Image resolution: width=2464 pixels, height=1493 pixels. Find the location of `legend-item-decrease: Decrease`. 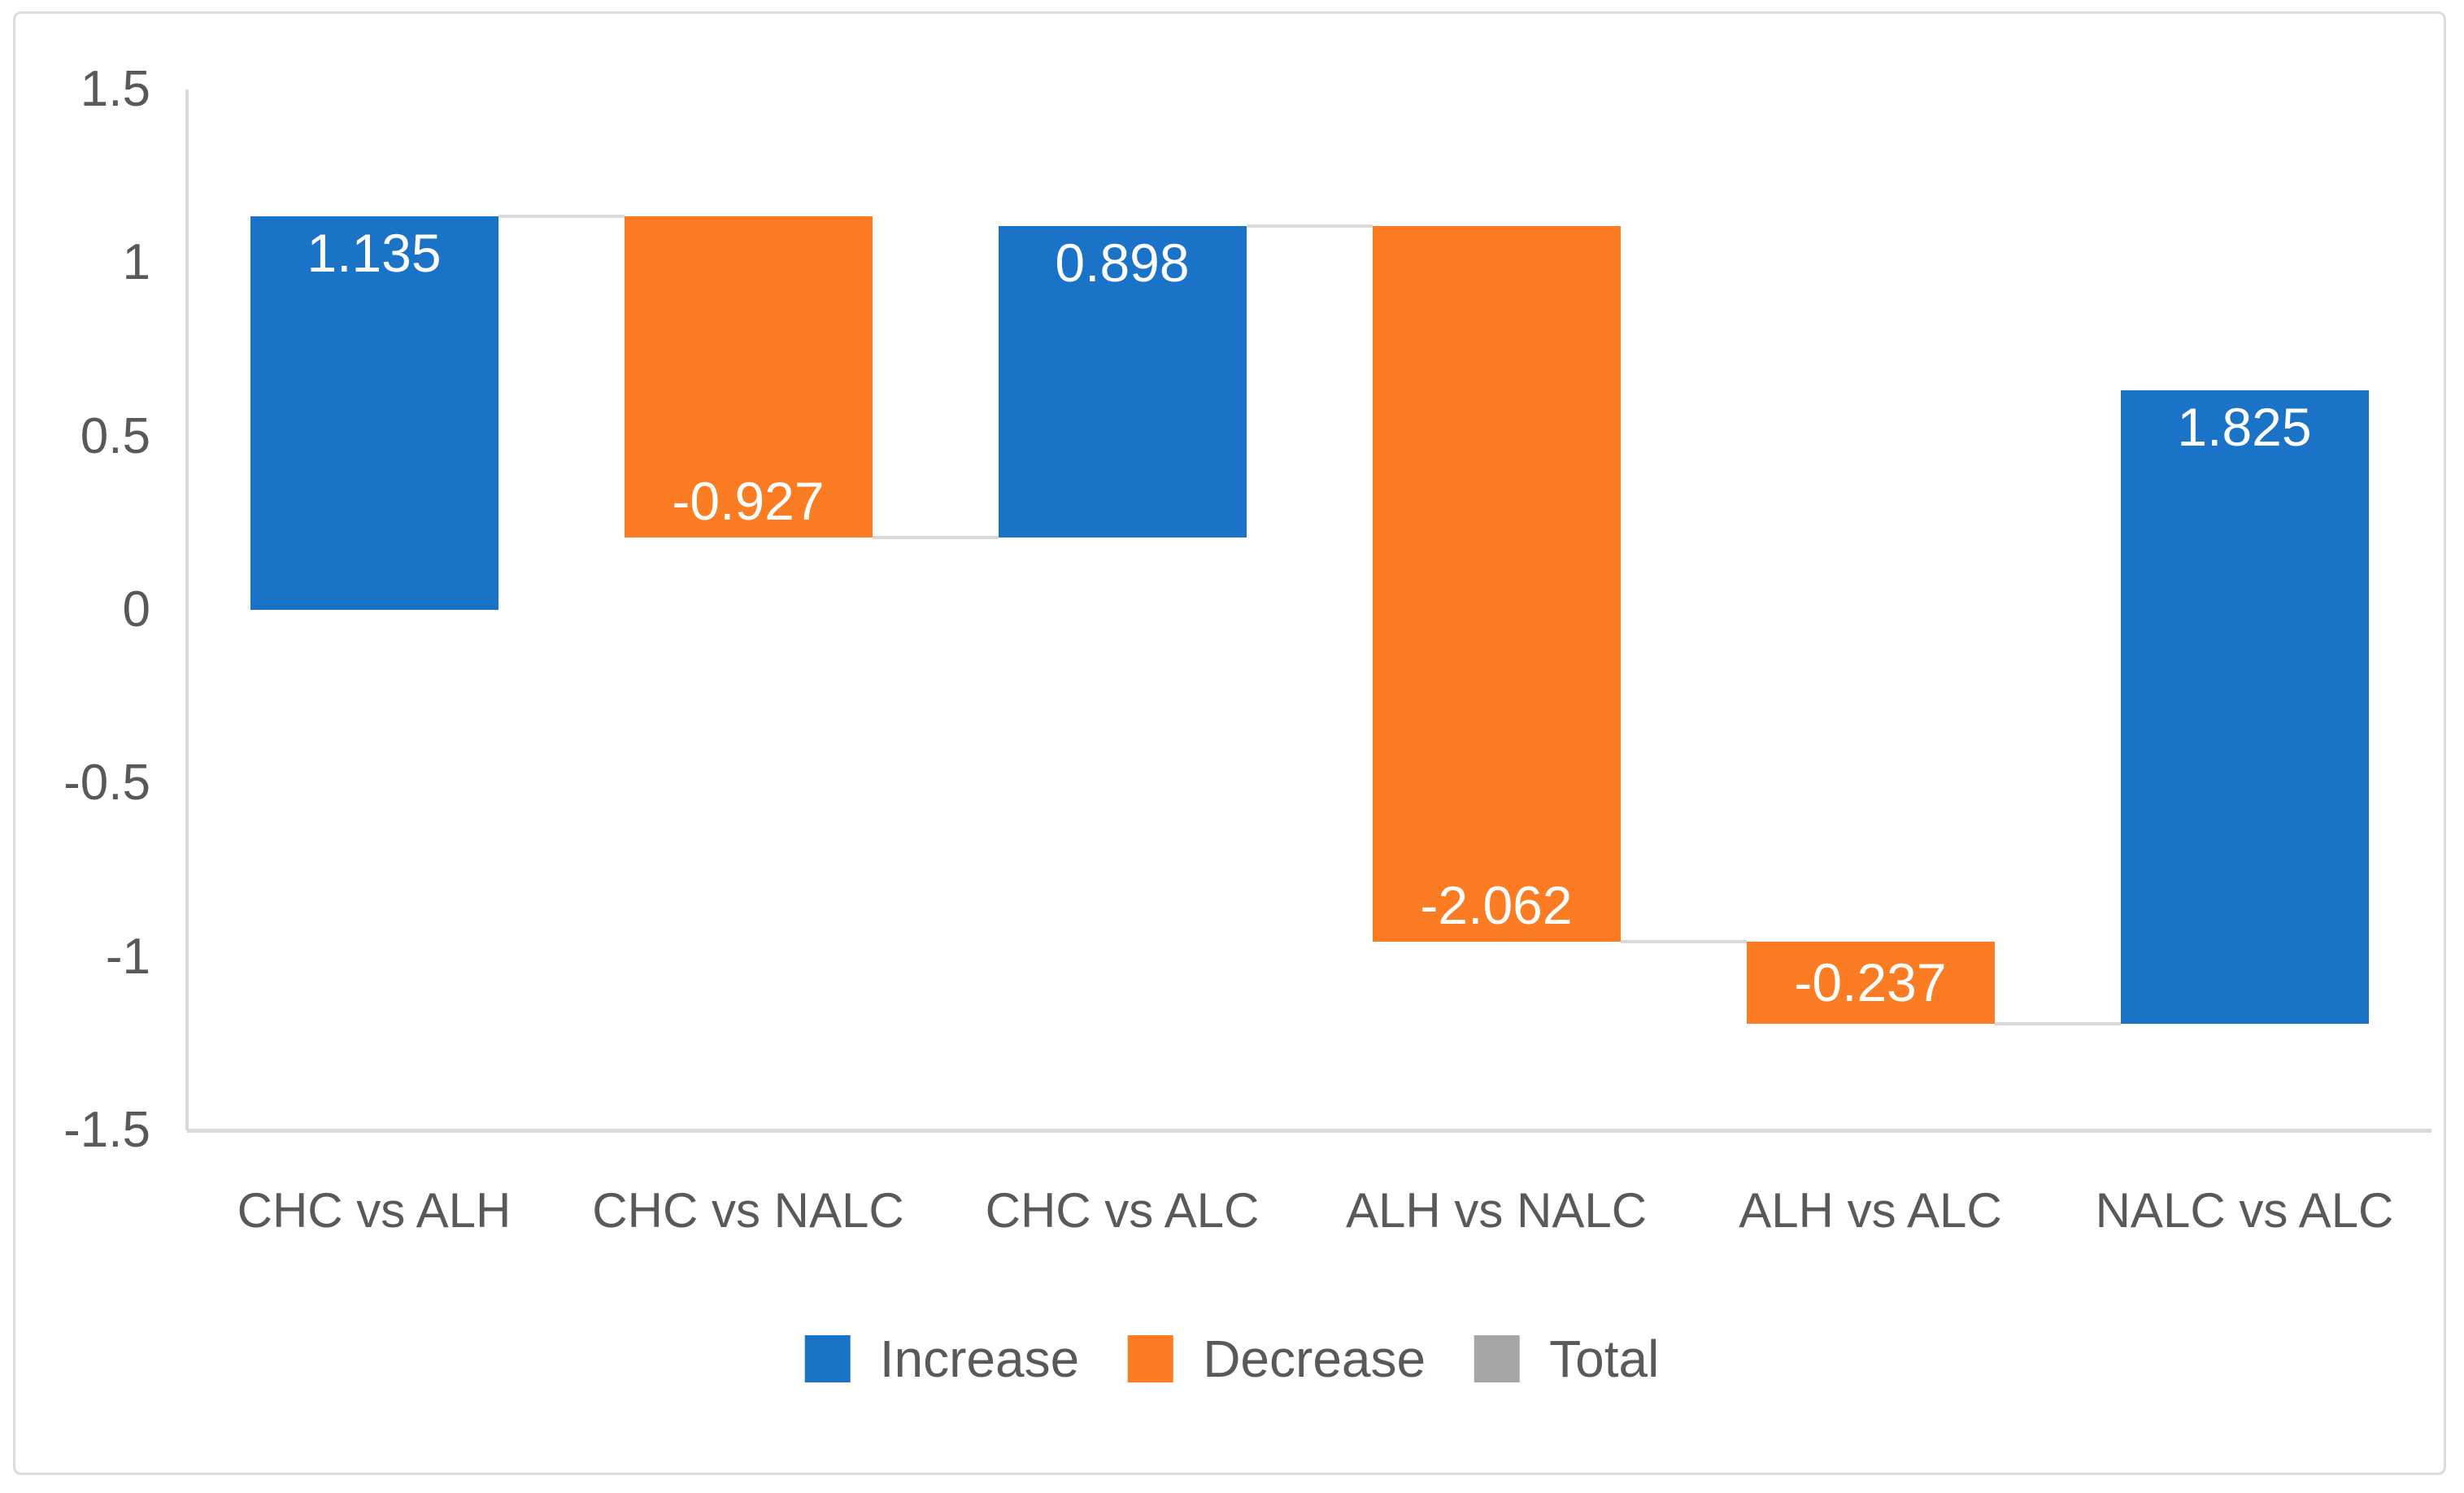

legend-item-decrease: Decrease is located at coordinates (1277, 1359).